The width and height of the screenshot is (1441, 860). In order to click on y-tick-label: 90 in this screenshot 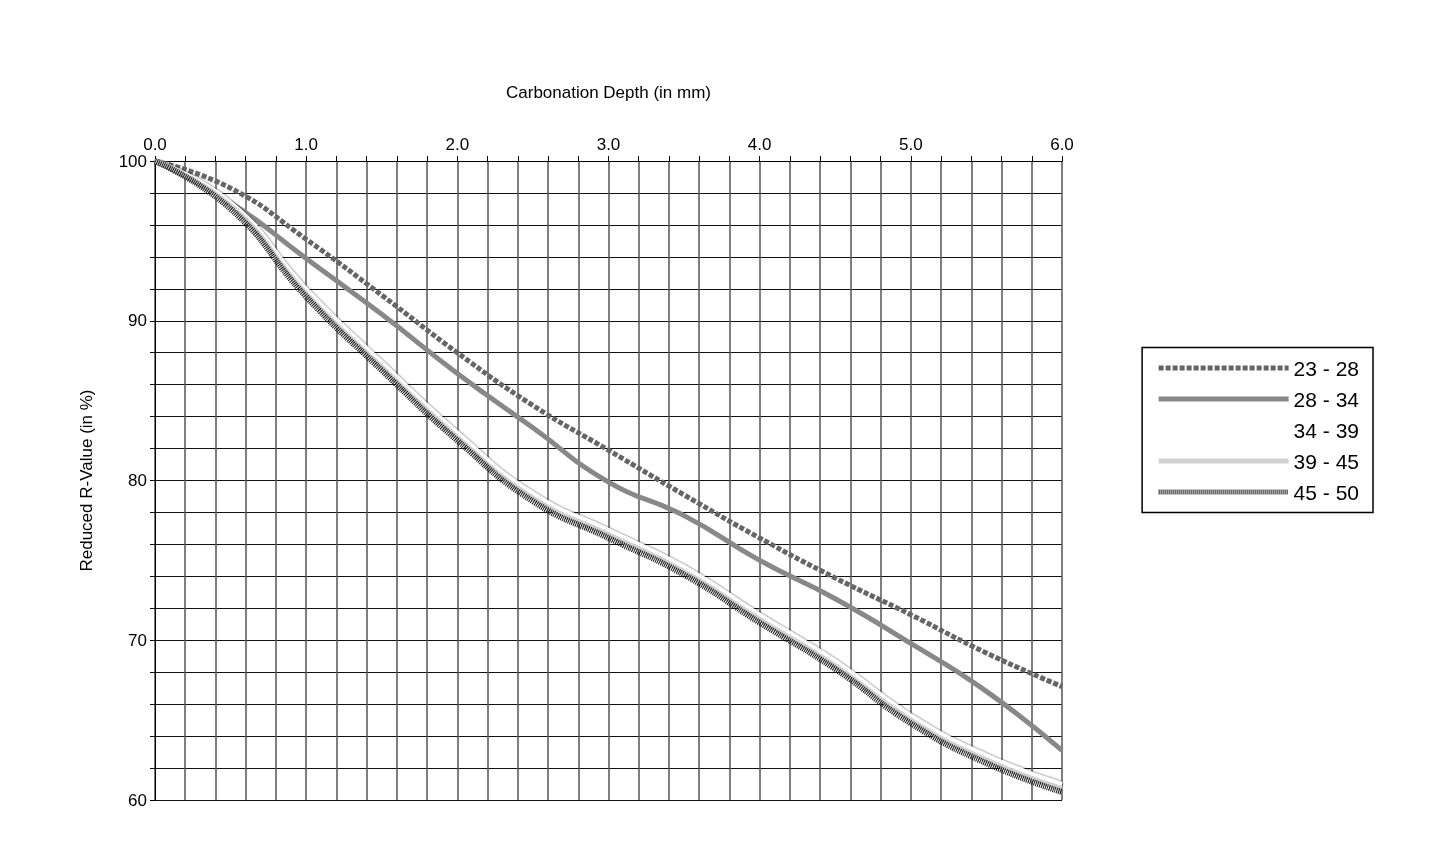, I will do `click(137, 321)`.